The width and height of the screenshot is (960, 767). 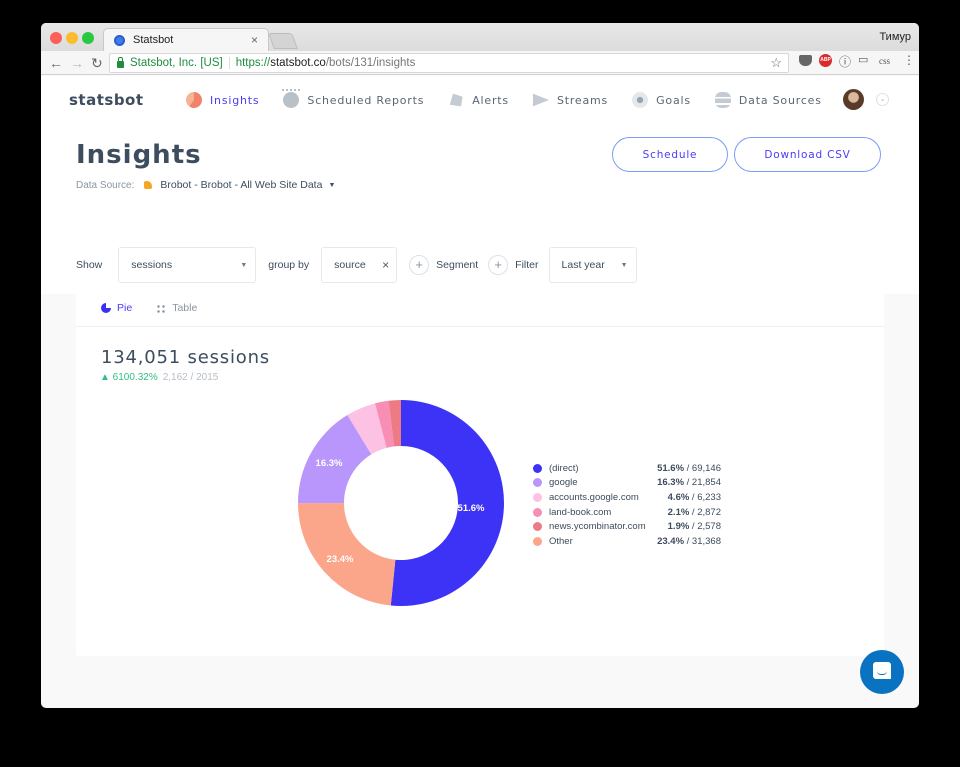 I want to click on legend-value: 16.3% / 21,854, so click(x=689, y=483).